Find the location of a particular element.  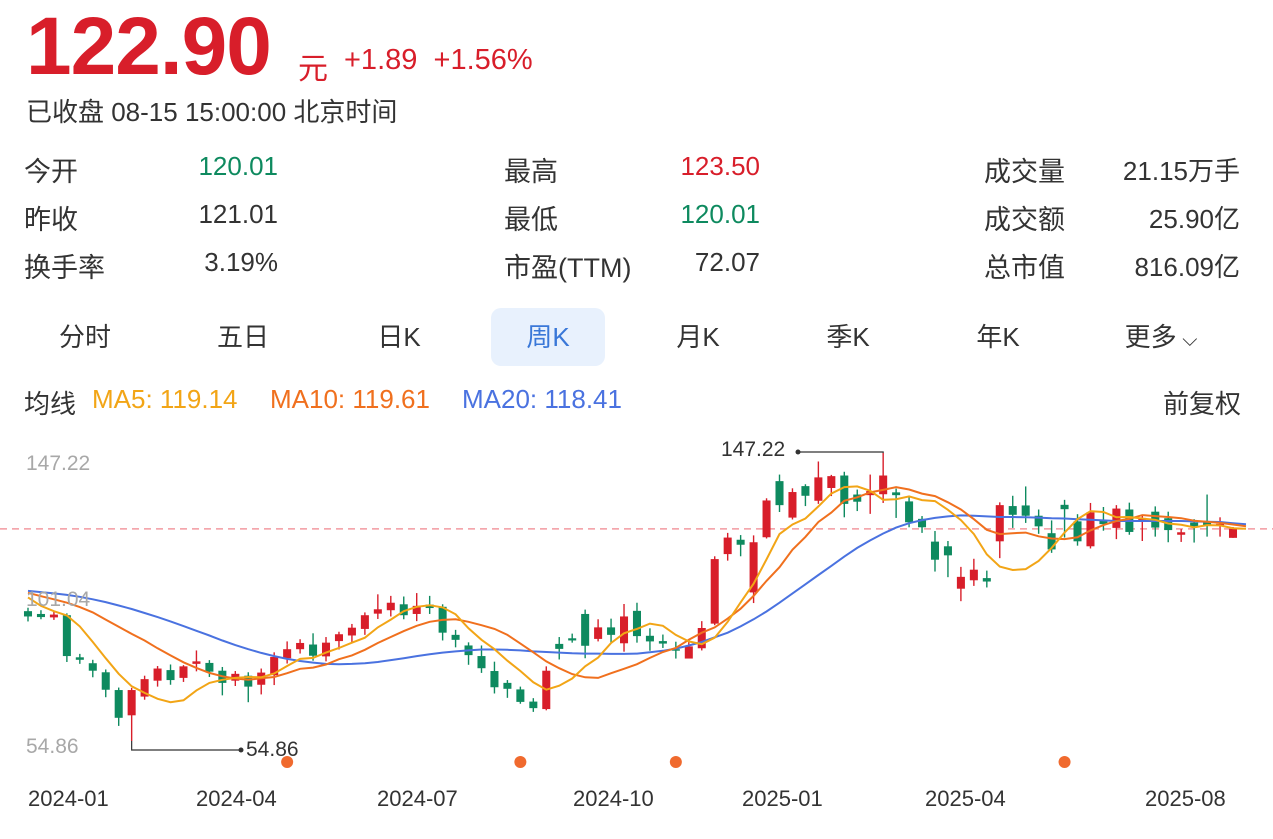

tab-label: 月K is located at coordinates (698, 337).